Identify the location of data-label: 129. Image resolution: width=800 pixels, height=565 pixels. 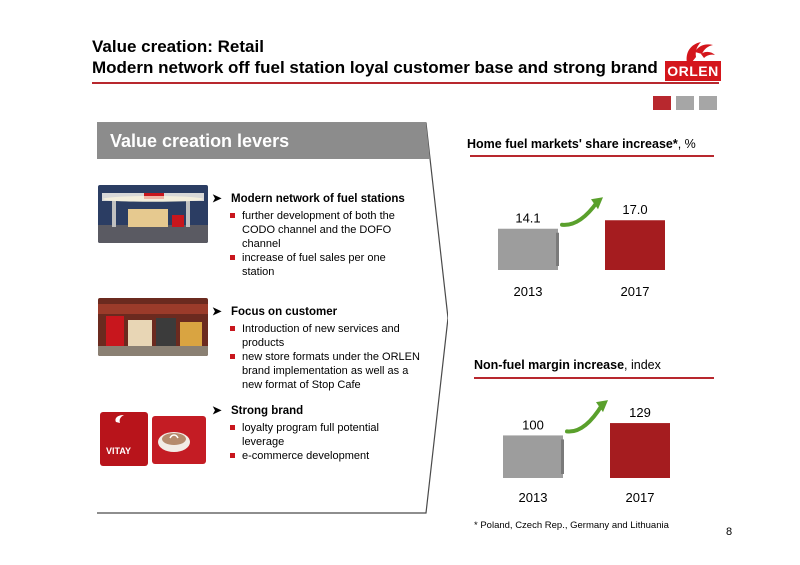
(640, 412).